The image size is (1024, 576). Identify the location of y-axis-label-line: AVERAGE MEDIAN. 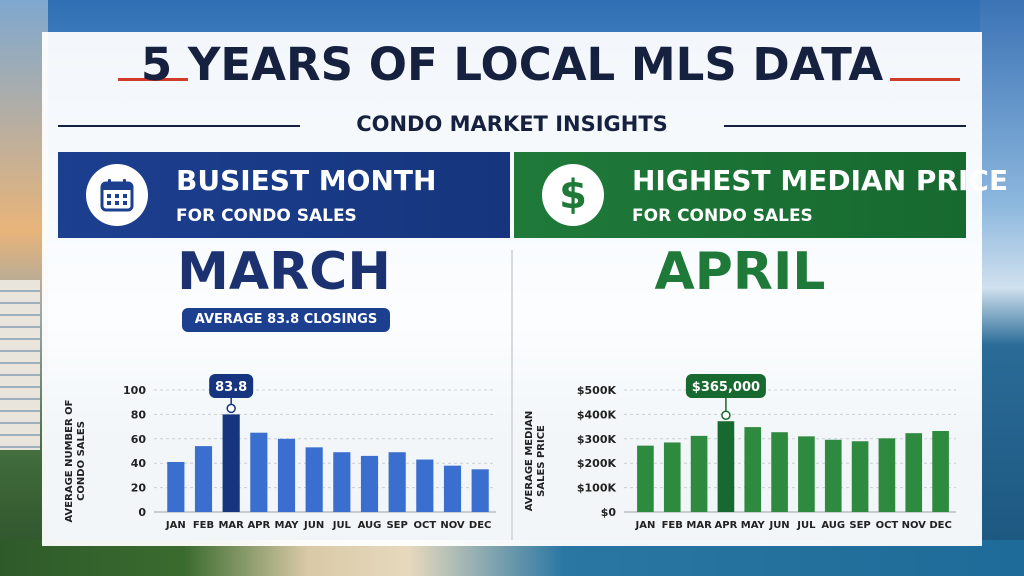
(529, 461).